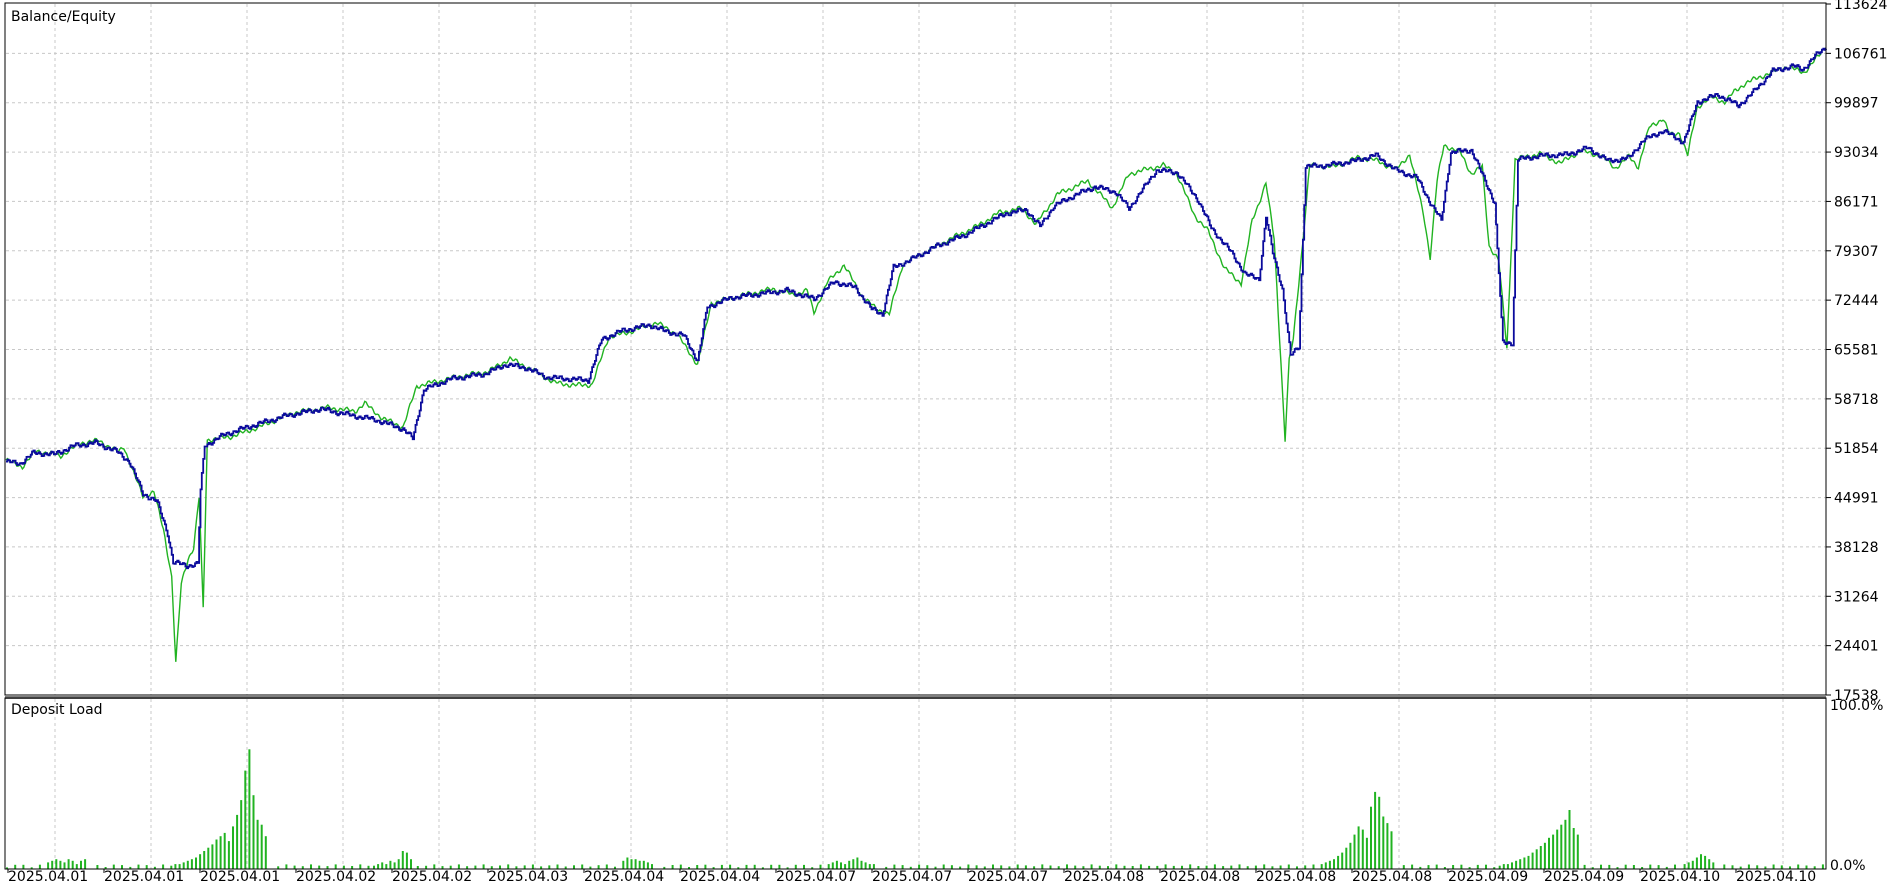 This screenshot has width=1889, height=892. Describe the element at coordinates (1848, 866) in the screenshot. I see `deposit-axis-bottom-label: 0.0%` at that location.